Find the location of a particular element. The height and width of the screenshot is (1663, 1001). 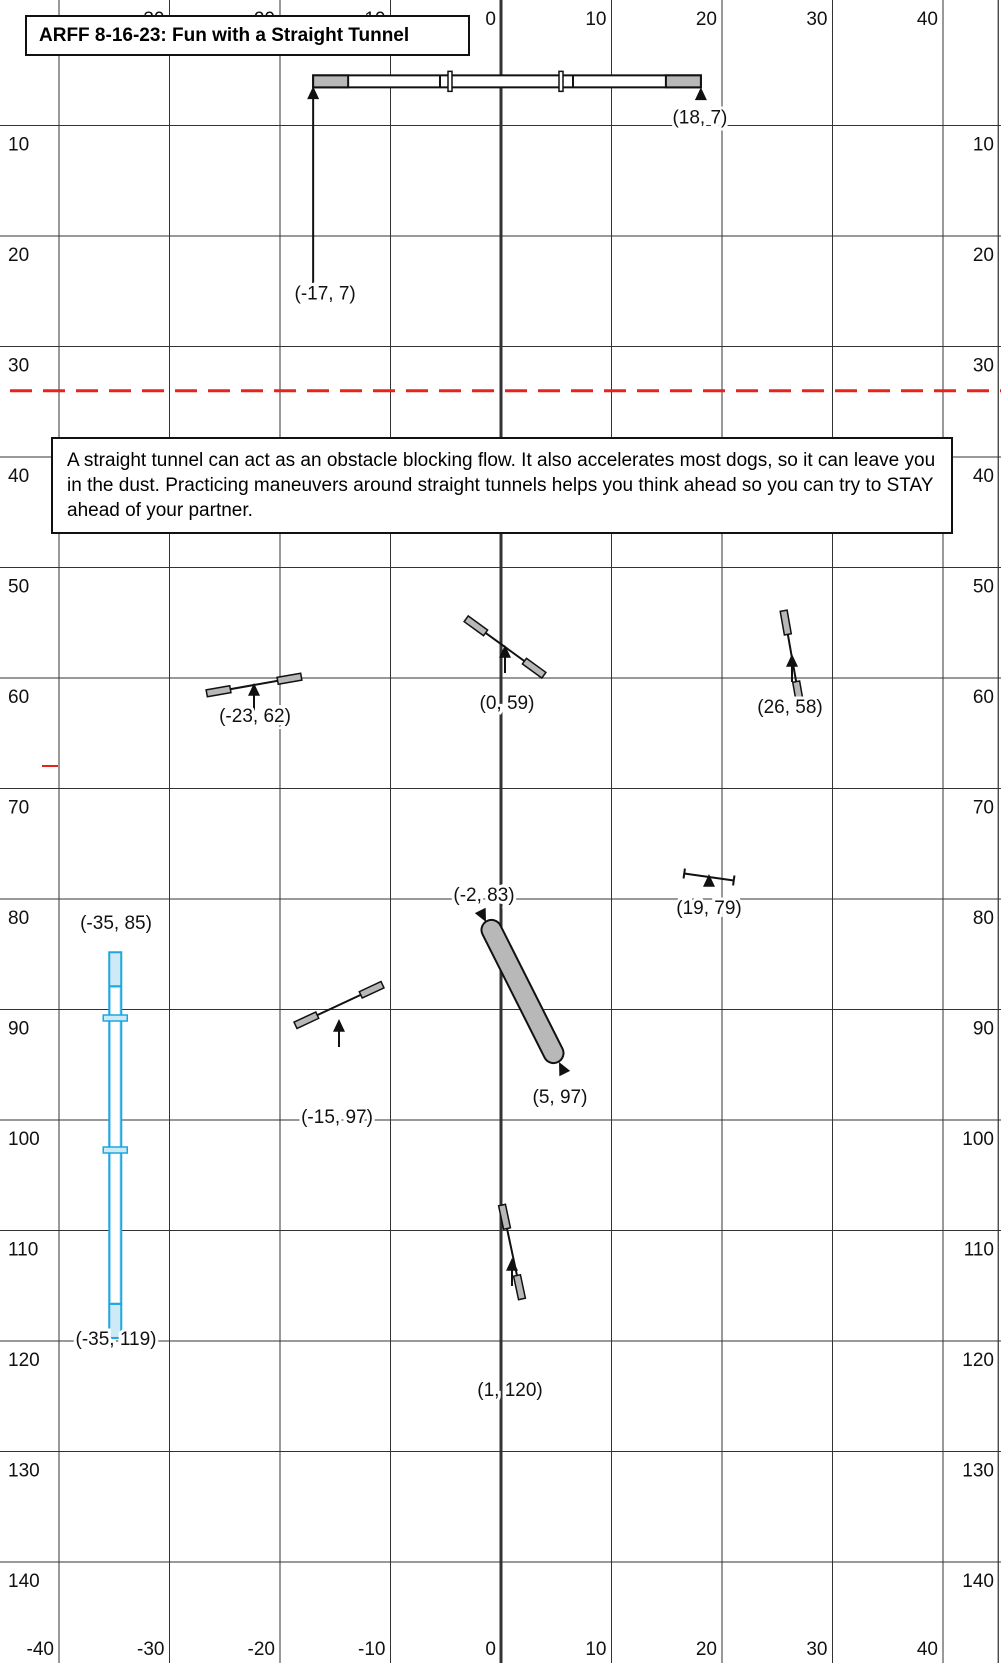

straight-tunnel is located at coordinates (522, 992).